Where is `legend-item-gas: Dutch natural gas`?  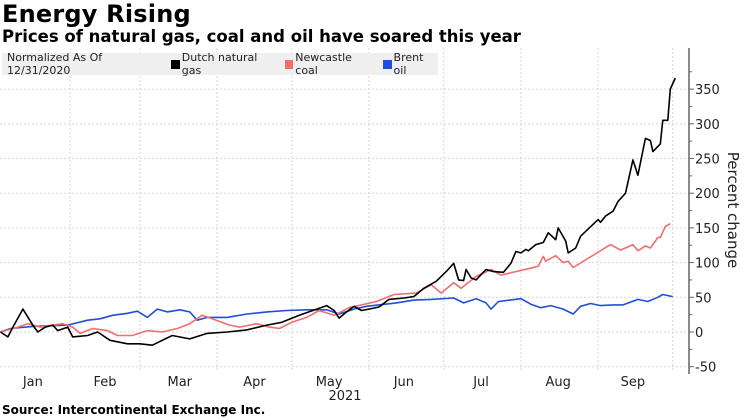 legend-item-gas: Dutch natural gas is located at coordinates (224, 64).